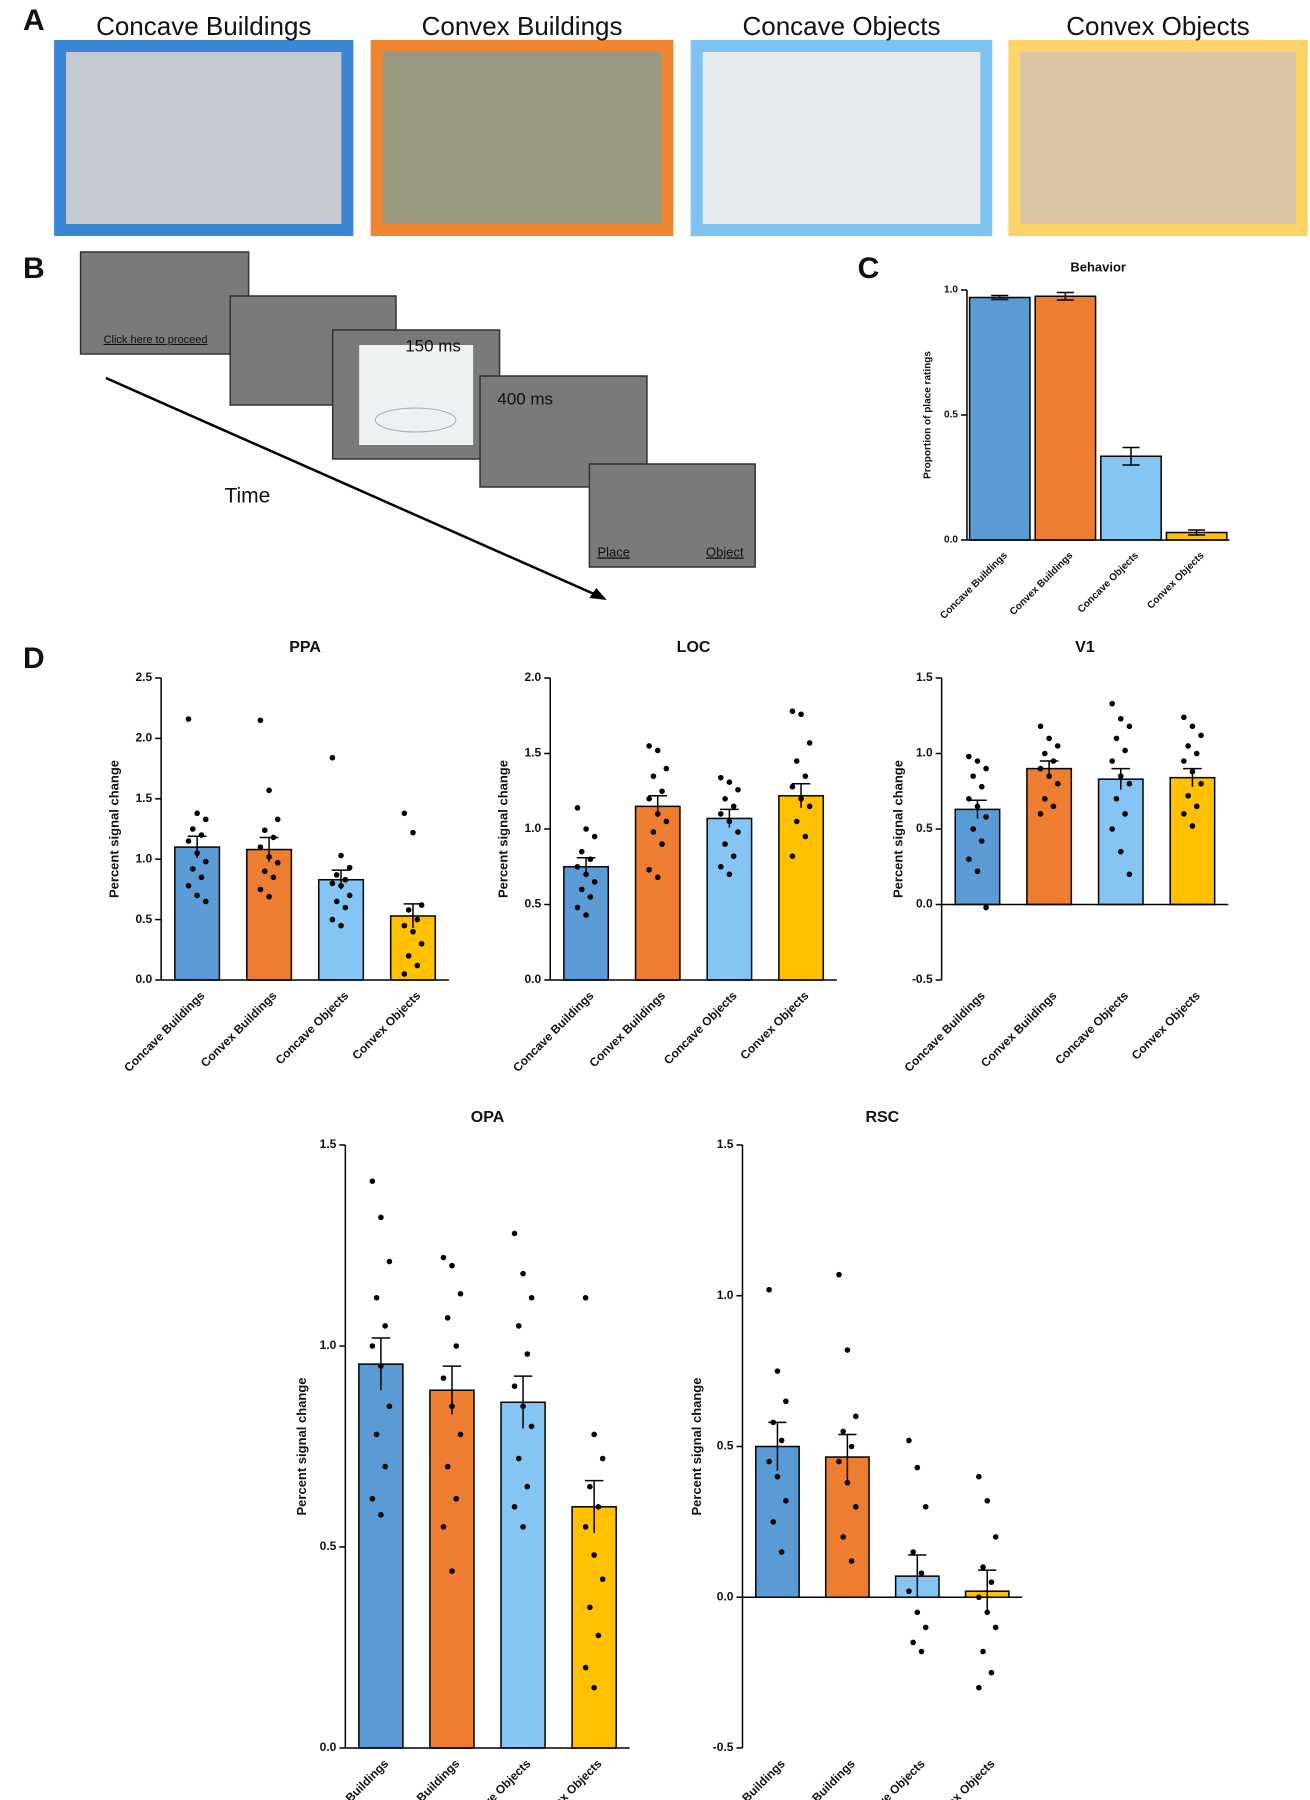 Image resolution: width=1310 pixels, height=1800 pixels. I want to click on time-label: Time, so click(247, 496).